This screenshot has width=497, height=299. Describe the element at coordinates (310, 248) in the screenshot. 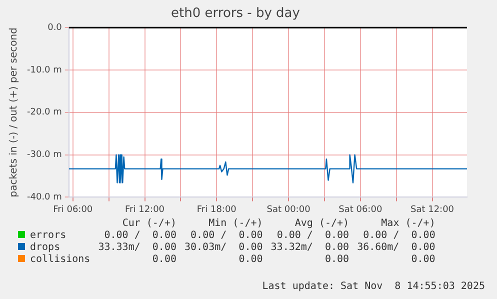

I see `text: 33.32m/ 0.00` at that location.